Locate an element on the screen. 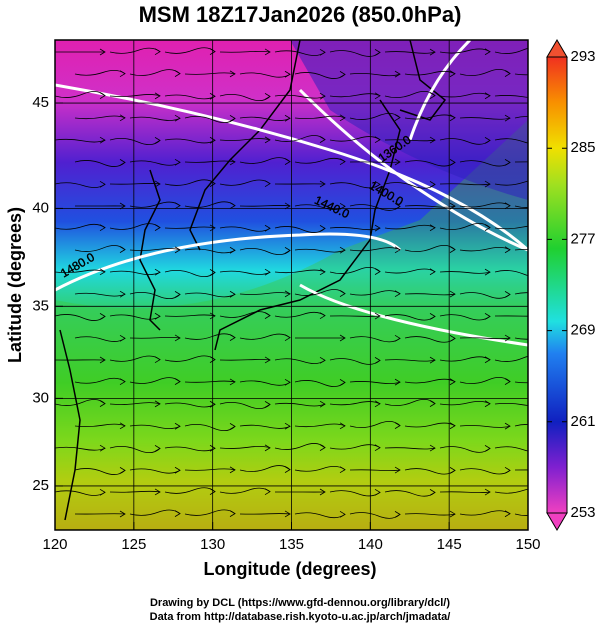 This screenshot has width=599, height=625. contour-line is located at coordinates (228, 262).